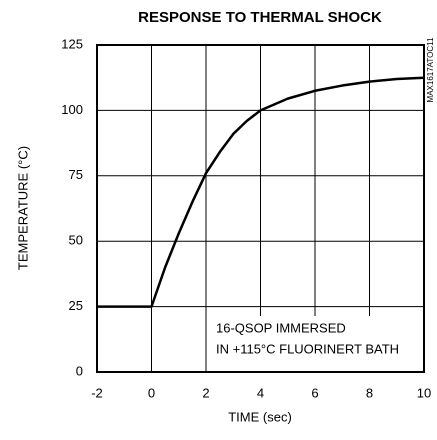 Image resolution: width=437 pixels, height=440 pixels. Describe the element at coordinates (424, 392) in the screenshot. I see `x-tick-label: 10` at that location.